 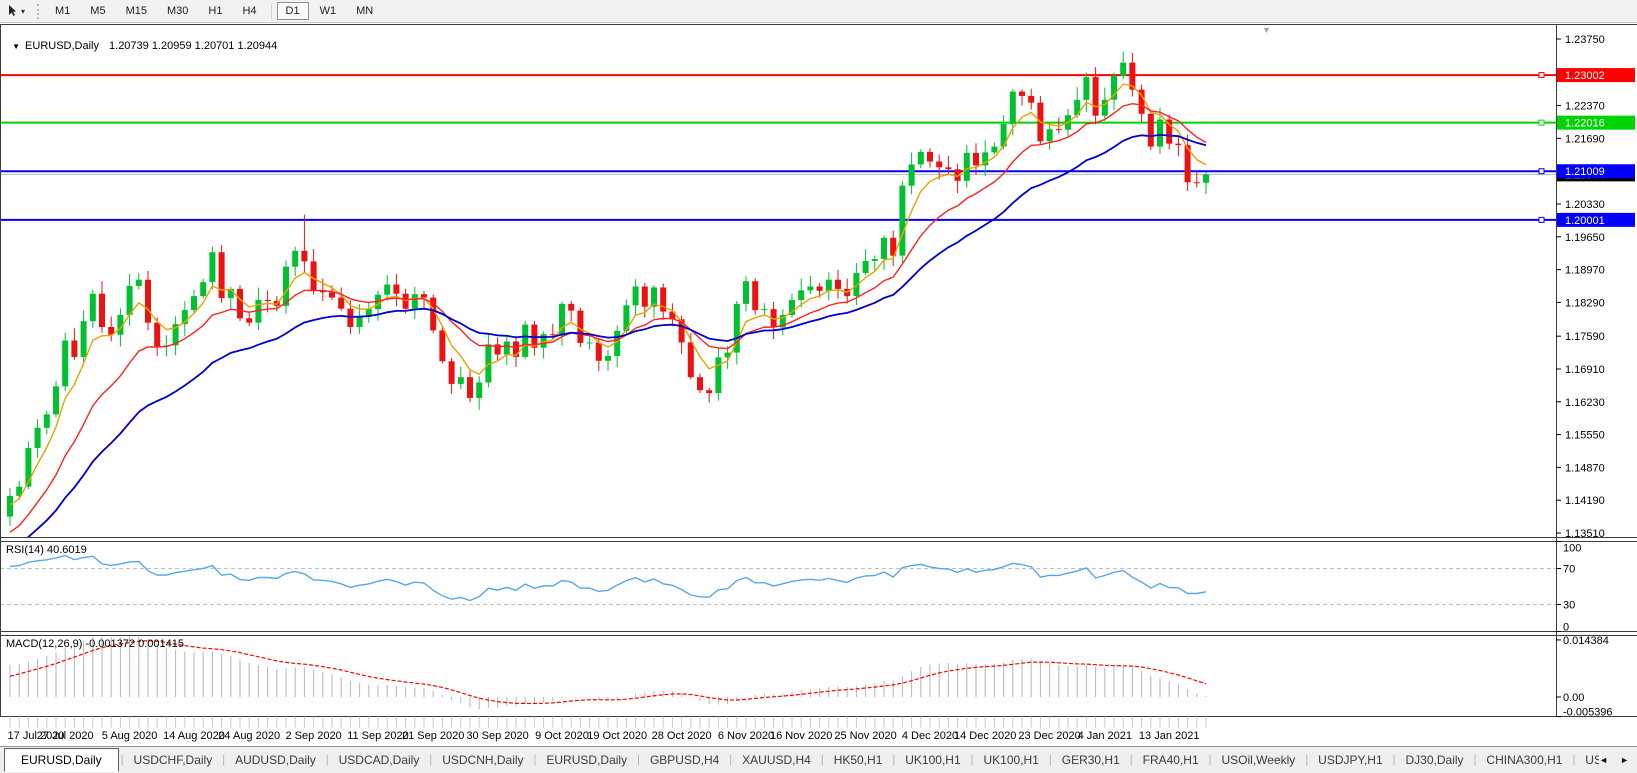 What do you see at coordinates (1170, 760) in the screenshot?
I see `chart-tab-fra40-h1: FRA40,H1` at bounding box center [1170, 760].